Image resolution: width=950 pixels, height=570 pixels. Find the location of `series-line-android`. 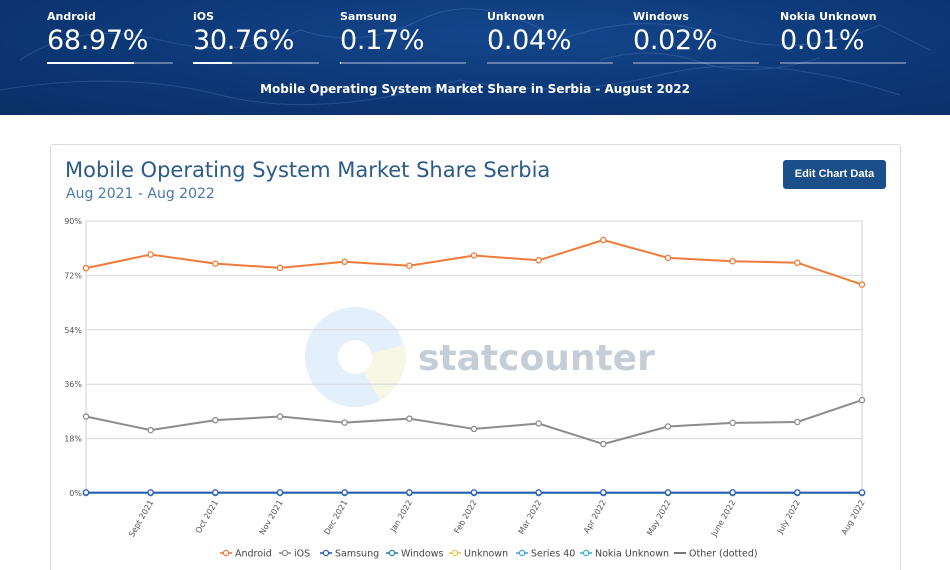

series-line-android is located at coordinates (474, 262).